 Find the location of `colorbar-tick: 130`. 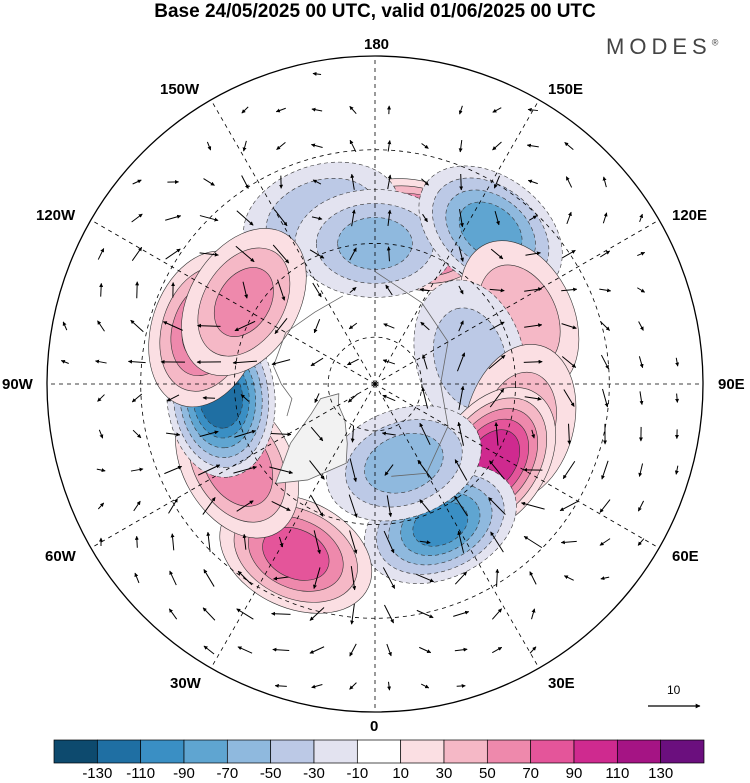

colorbar-tick: 130 is located at coordinates (661, 773).